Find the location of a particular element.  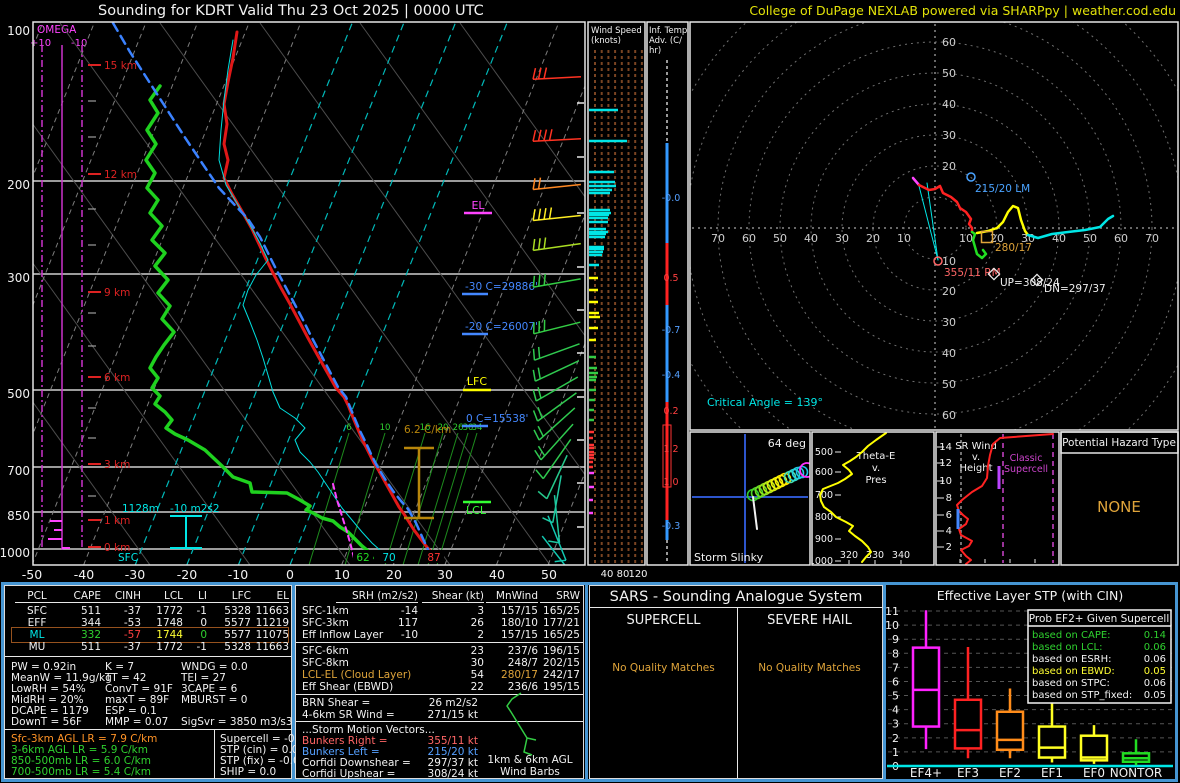

temp-tick-label: -50 is located at coordinates (32, 574).